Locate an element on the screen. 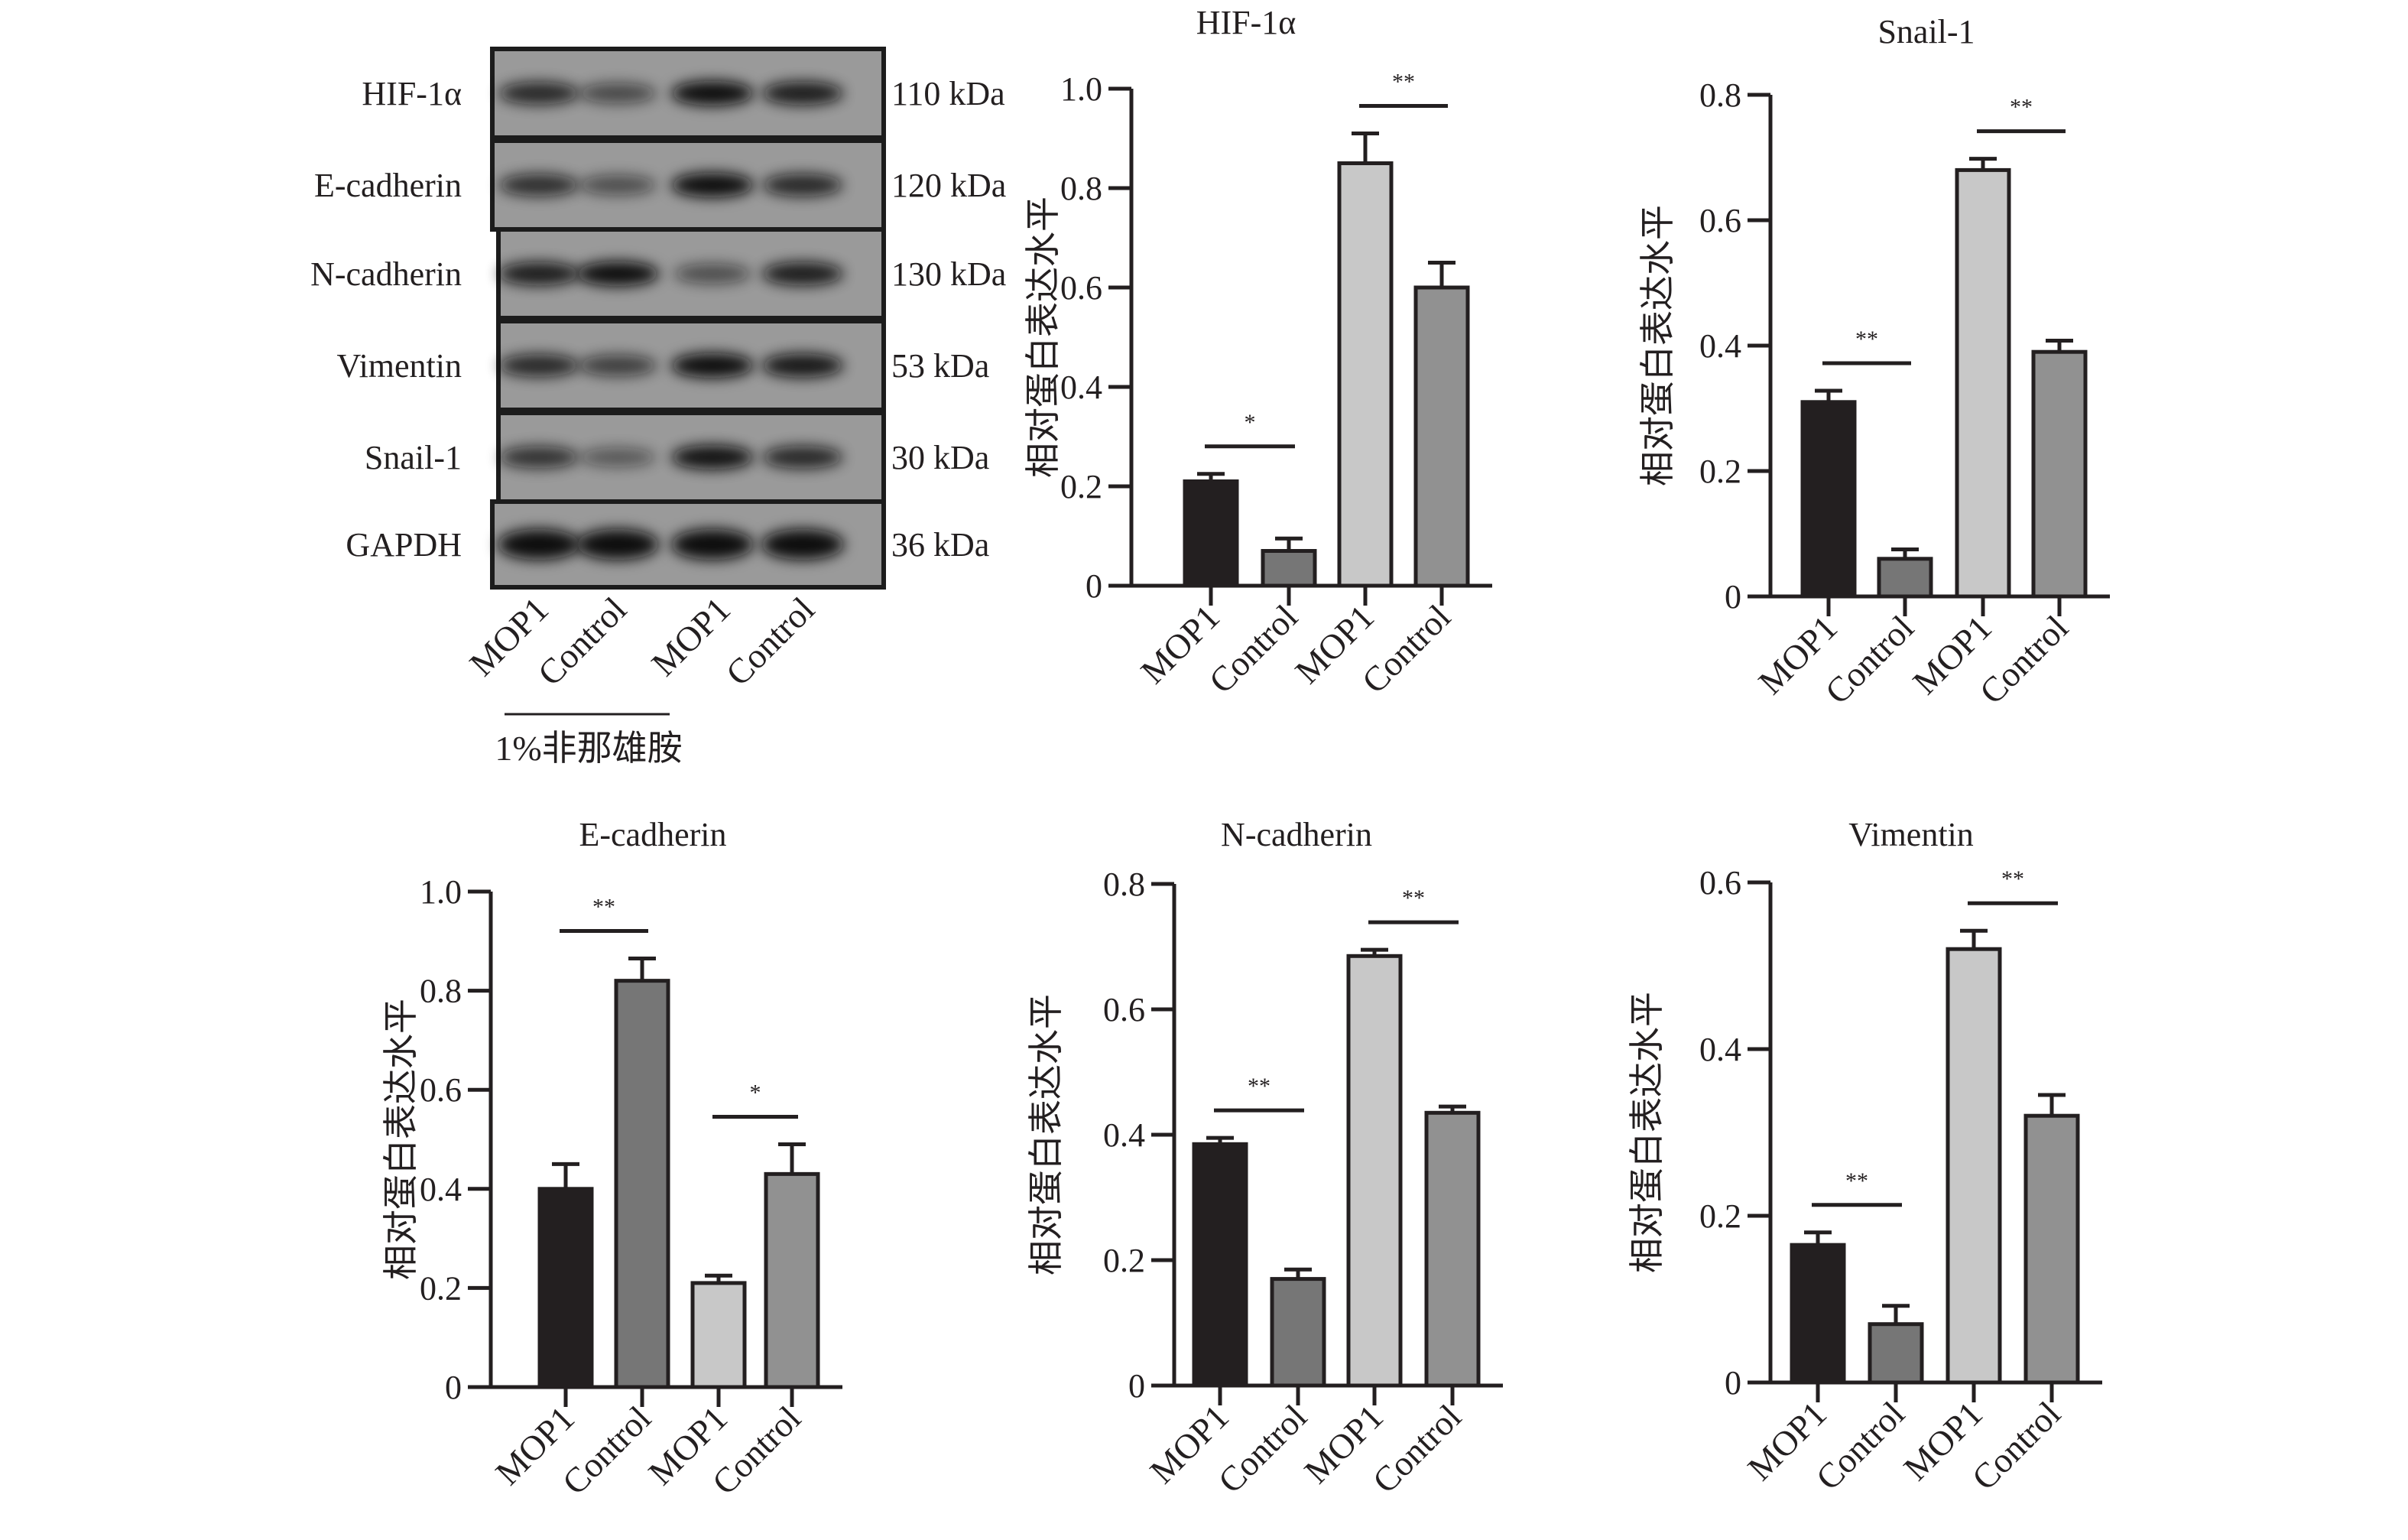 This screenshot has width=2408, height=1540. lane-label: Control is located at coordinates (583, 641).